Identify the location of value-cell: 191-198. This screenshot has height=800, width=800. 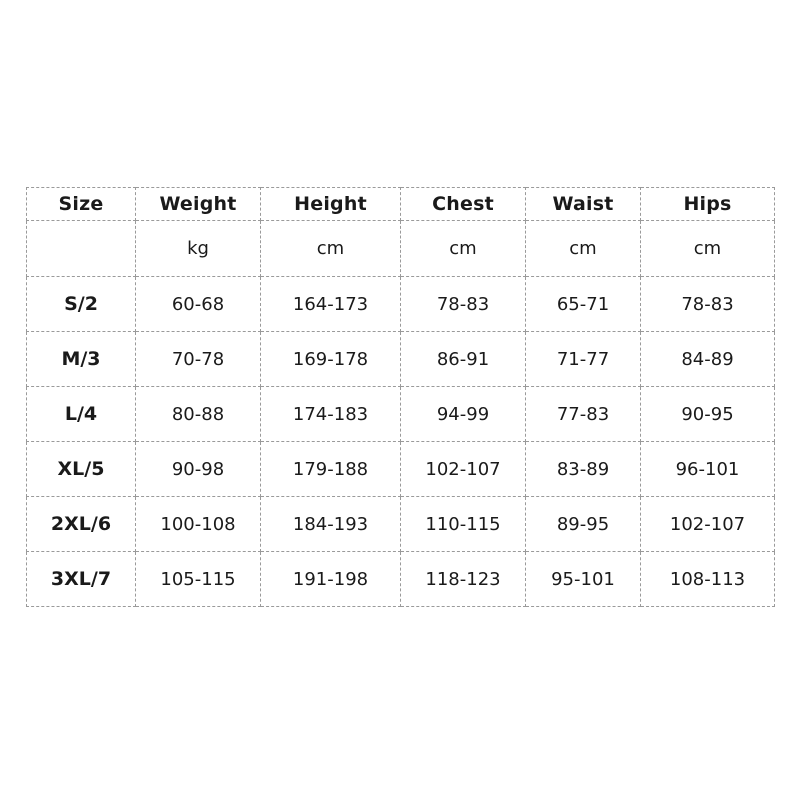
(330, 579).